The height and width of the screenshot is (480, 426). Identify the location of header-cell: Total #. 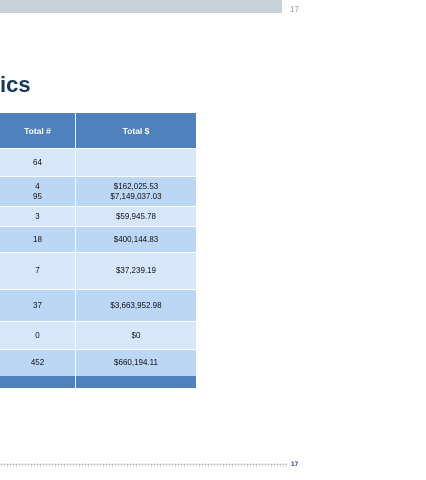
(37, 130).